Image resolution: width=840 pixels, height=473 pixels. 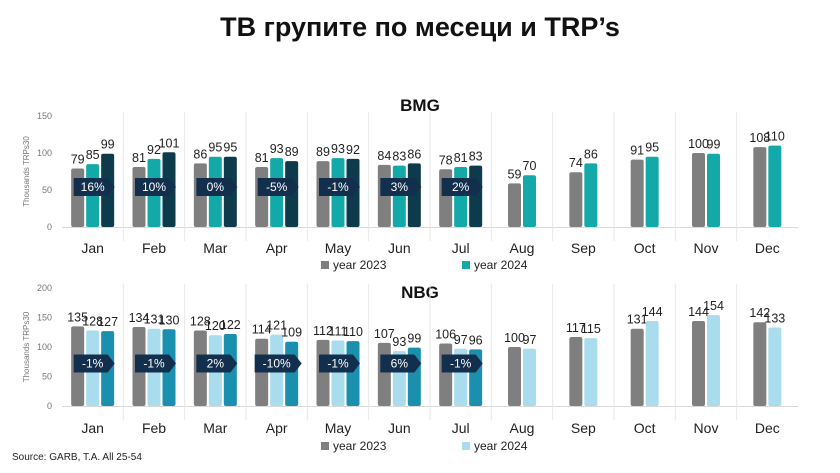 What do you see at coordinates (759, 313) in the screenshot?
I see `nbg-value-label: 142` at bounding box center [759, 313].